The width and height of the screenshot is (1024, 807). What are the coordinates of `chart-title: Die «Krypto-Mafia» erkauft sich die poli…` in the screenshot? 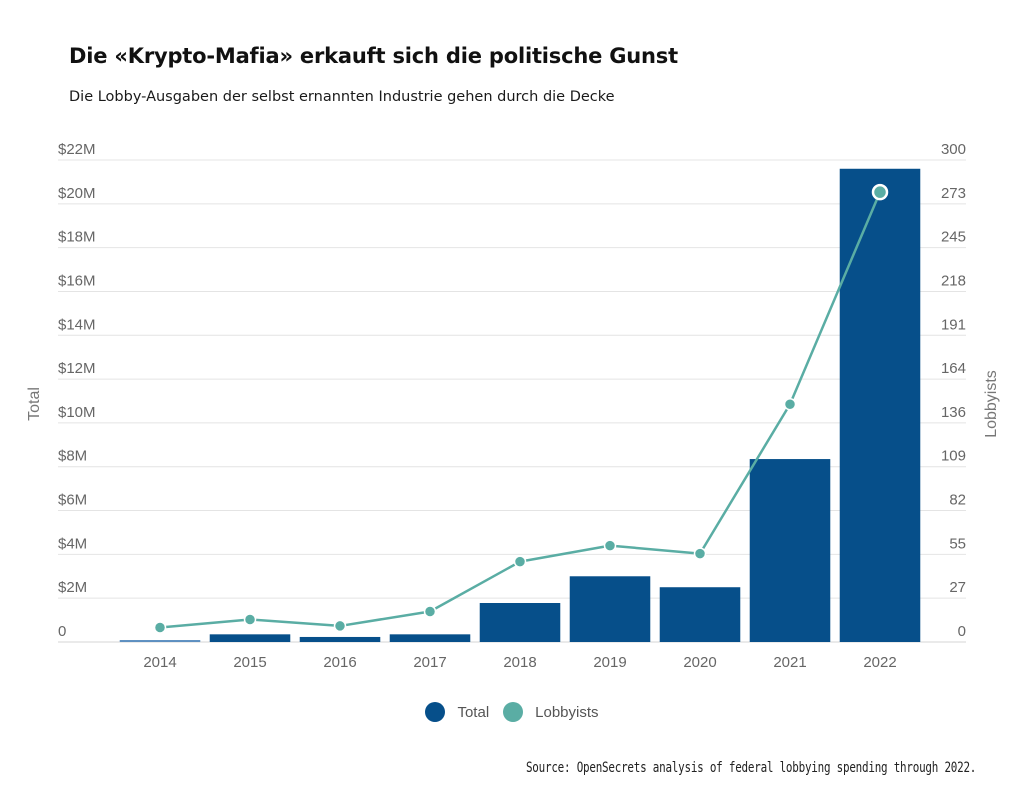 It's located at (373, 56).